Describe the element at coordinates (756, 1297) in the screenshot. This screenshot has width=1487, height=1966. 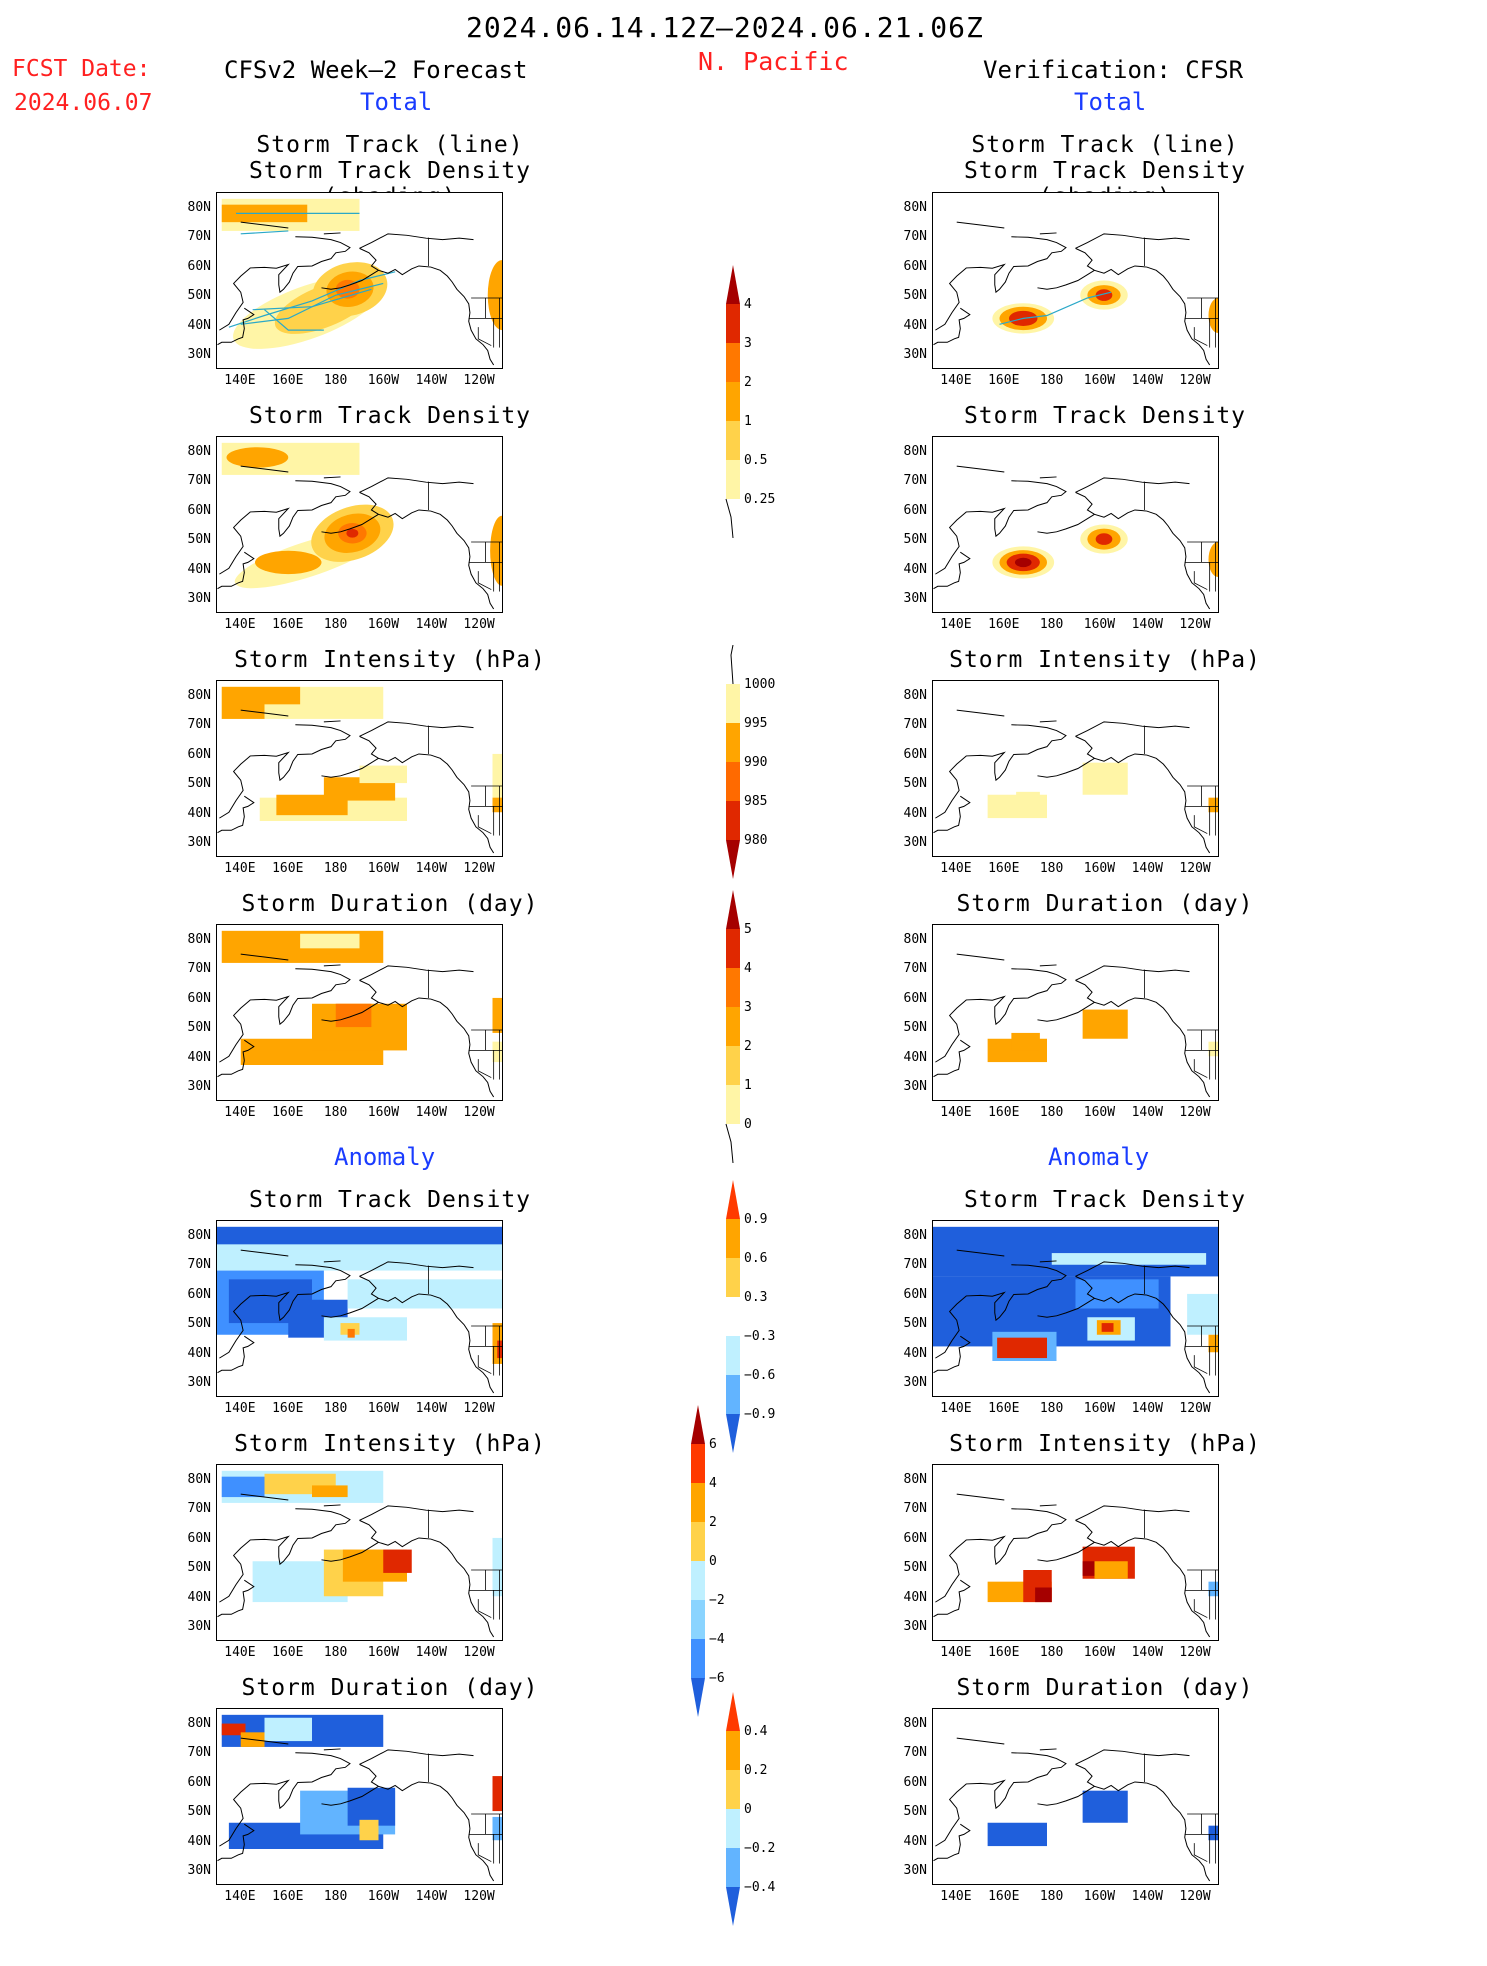
I see `colorbar-label: 0.3` at that location.